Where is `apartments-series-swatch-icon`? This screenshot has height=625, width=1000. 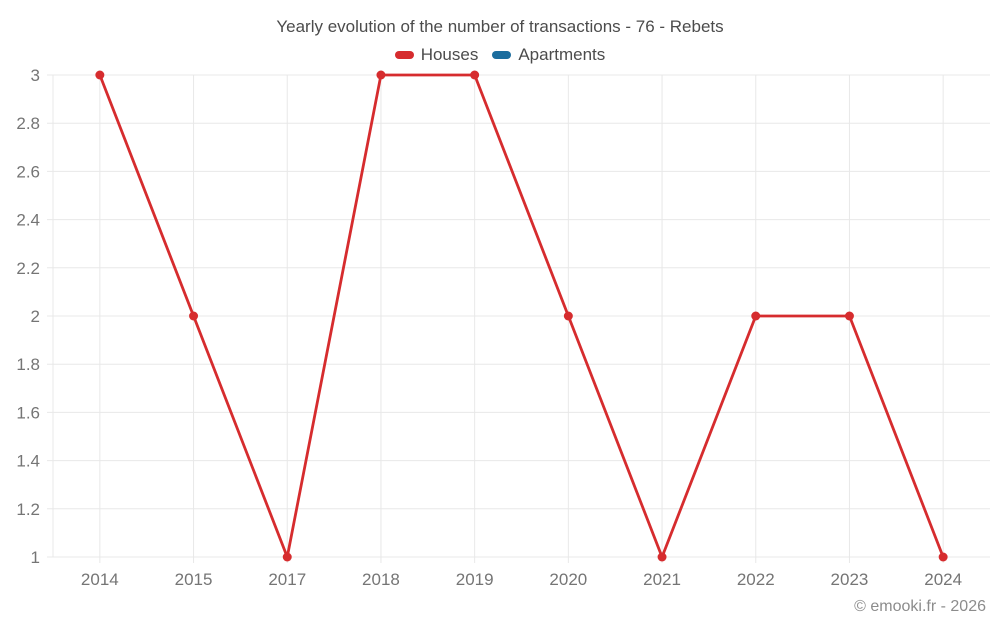 apartments-series-swatch-icon is located at coordinates (502, 55).